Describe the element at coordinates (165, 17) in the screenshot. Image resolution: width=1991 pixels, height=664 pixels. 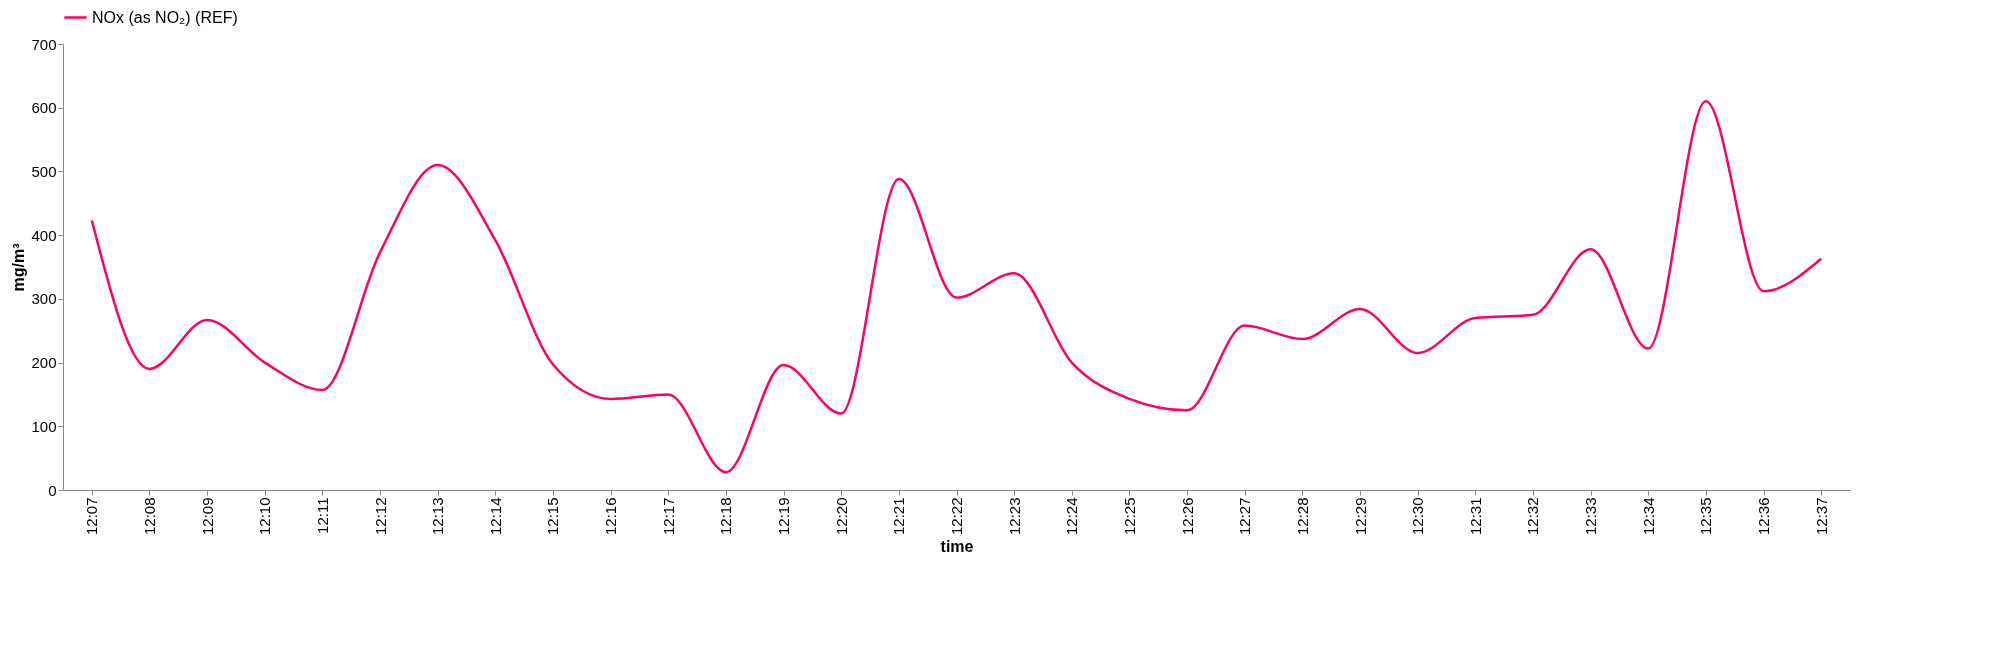
I see `legend-label: NOx (as NO₂) (REF)` at that location.